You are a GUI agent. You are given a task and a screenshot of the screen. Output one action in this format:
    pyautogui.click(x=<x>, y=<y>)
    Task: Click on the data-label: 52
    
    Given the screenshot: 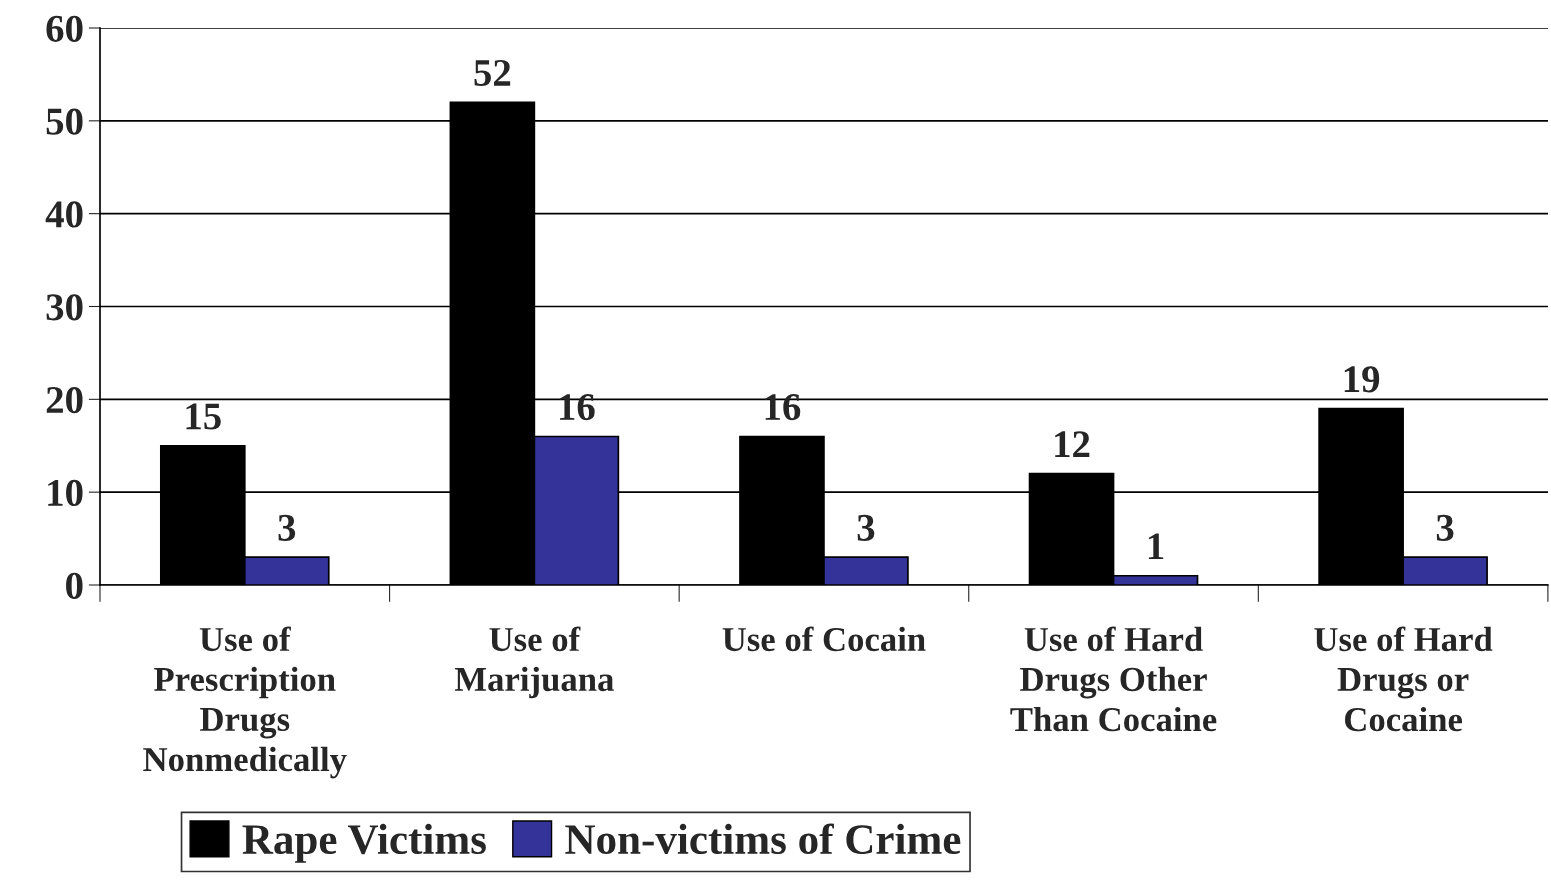 What is the action you would take?
    pyautogui.click(x=492, y=73)
    